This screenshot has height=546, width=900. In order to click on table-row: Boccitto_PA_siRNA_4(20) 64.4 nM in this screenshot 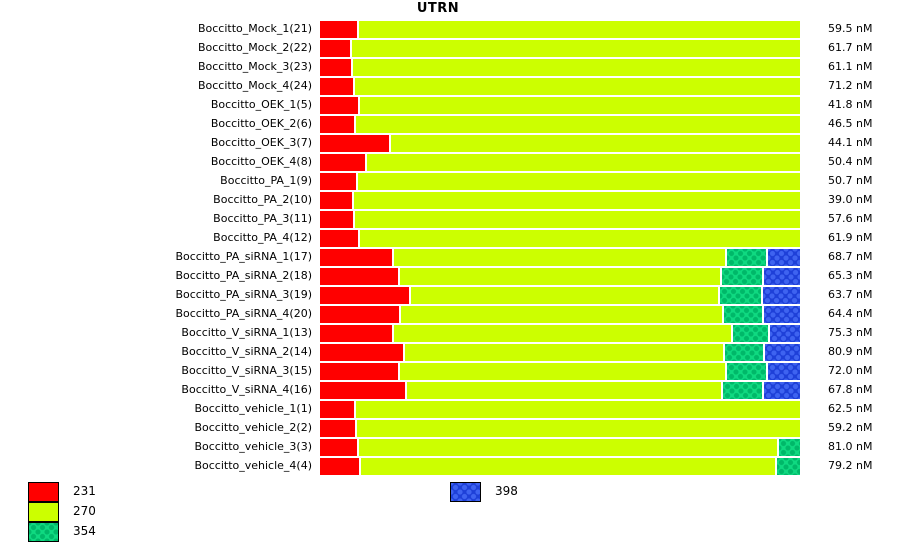, I will do `click(450, 314)`.